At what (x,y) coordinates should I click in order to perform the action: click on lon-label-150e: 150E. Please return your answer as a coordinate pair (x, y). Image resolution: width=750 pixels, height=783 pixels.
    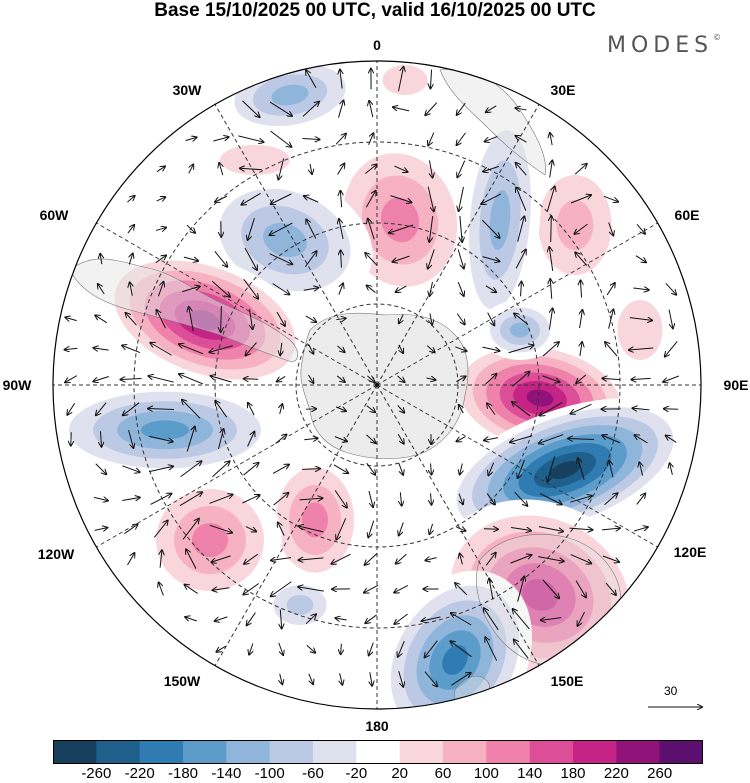
    Looking at the image, I should click on (567, 681).